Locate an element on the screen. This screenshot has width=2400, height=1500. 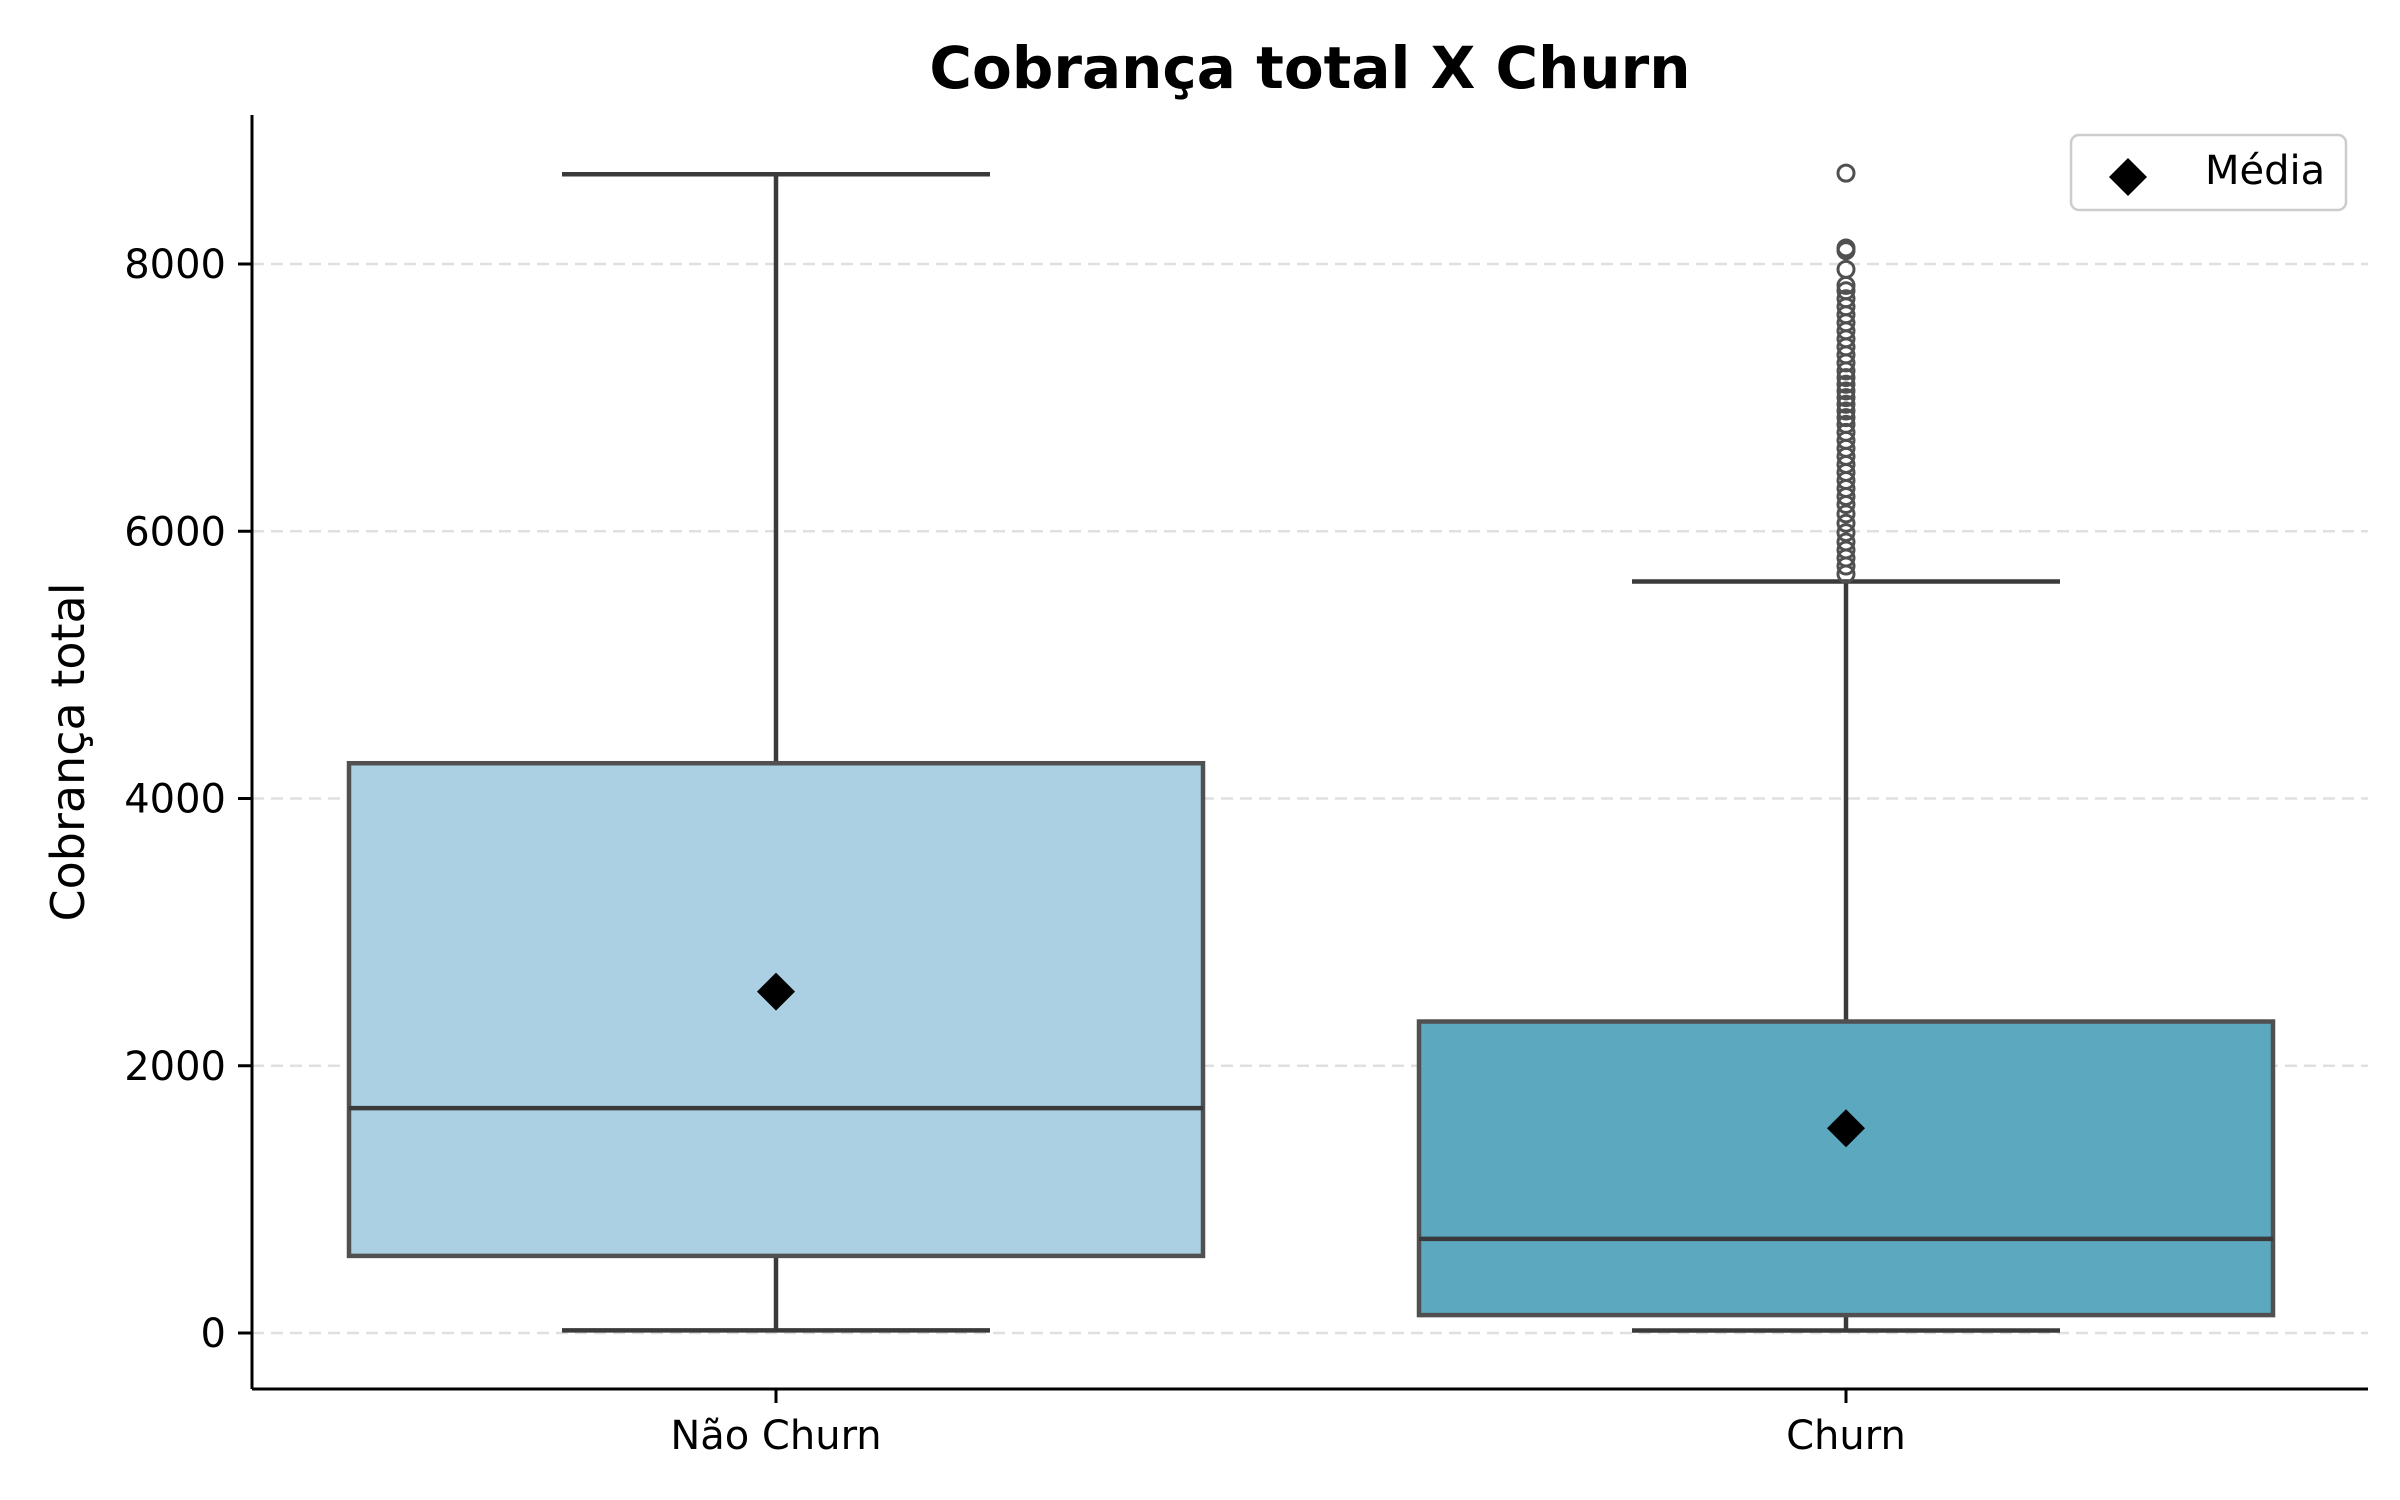
chart-title: Cobrança total X Churn is located at coordinates (1309, 68).